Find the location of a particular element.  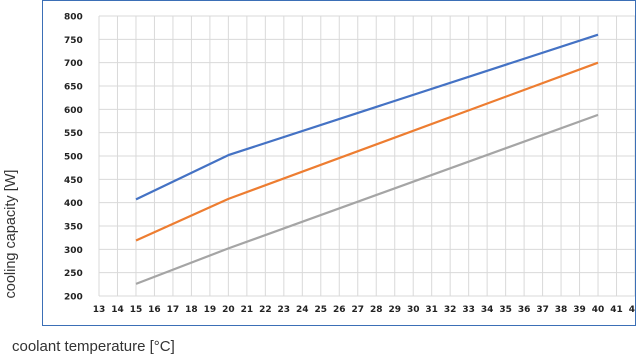

x-tick-label: 16 is located at coordinates (154, 310).